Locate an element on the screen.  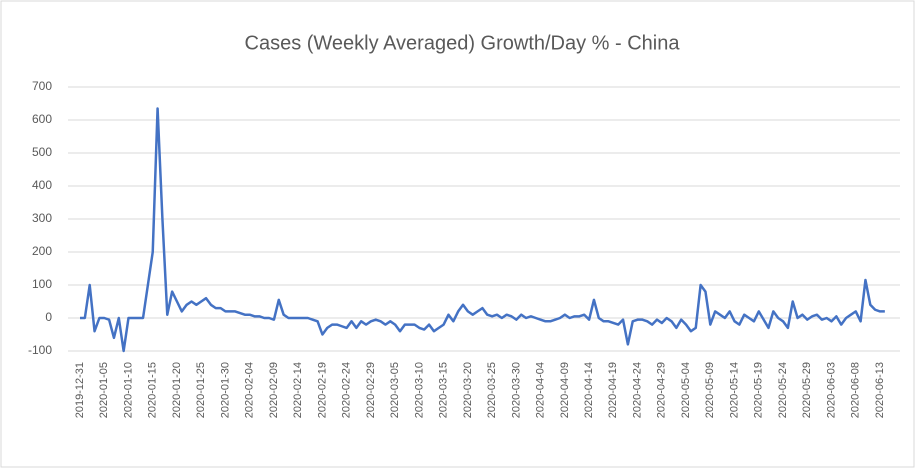
x-tick-label: 2020-02-04 is located at coordinates (250, 390).